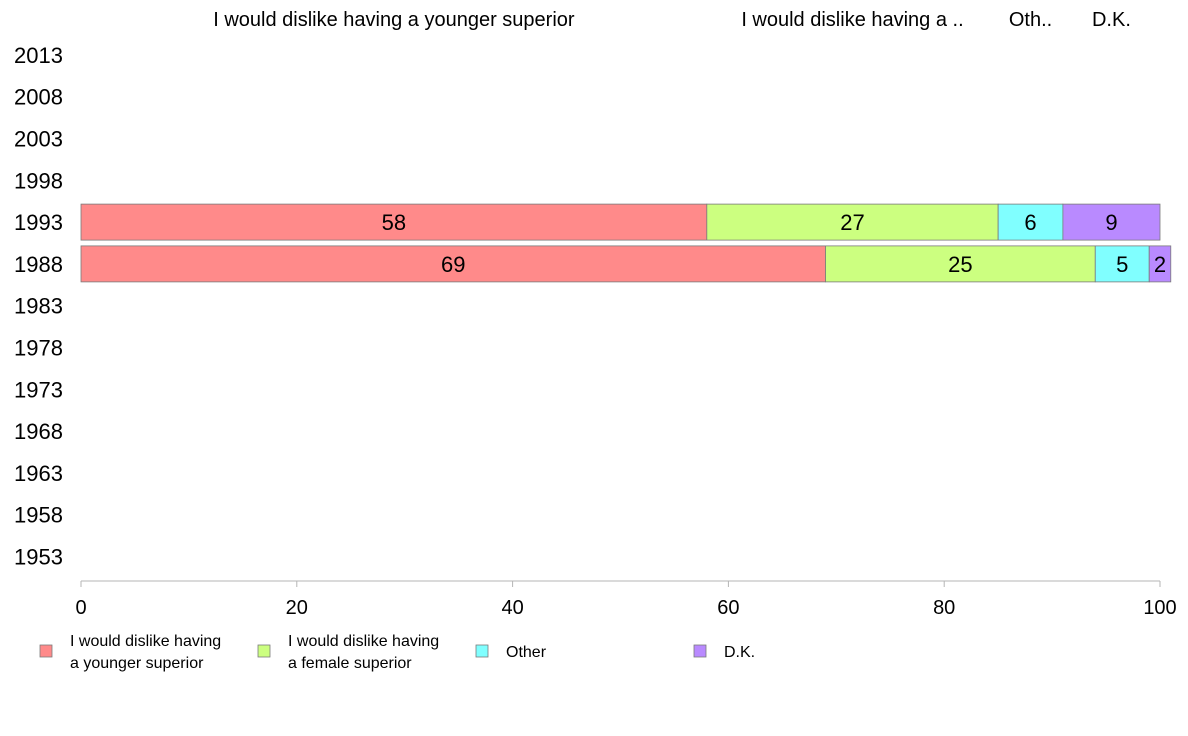  I want to click on y-label-2008: 2008, so click(38, 97).